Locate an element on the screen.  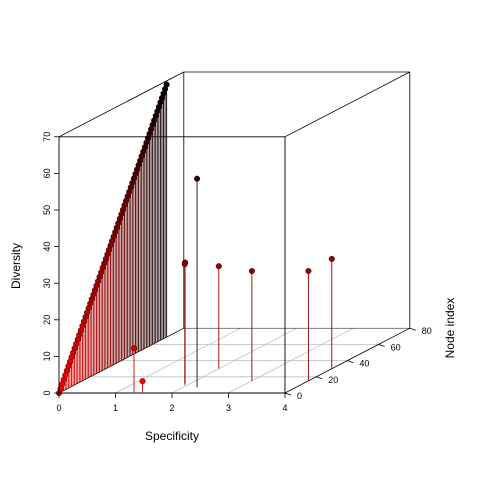
z-axis-title: Diversity is located at coordinates (16, 266).